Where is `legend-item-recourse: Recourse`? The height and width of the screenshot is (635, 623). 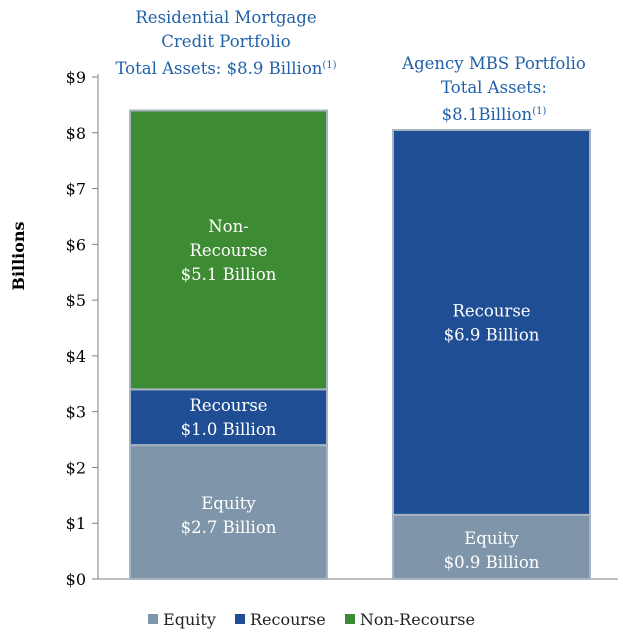
legend-item-recourse: Recourse is located at coordinates (280, 619).